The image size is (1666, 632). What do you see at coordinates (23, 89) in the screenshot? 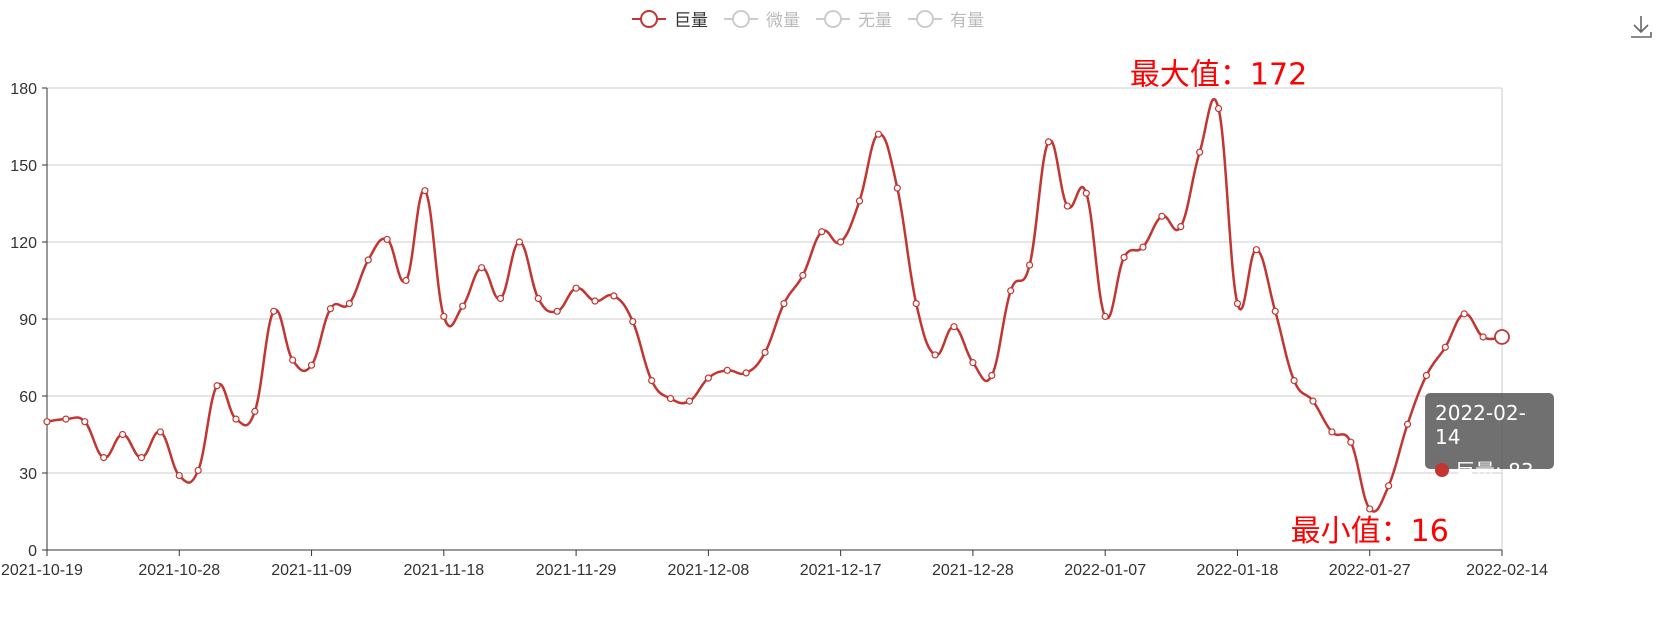
I see `y-tick-label: 180` at bounding box center [23, 89].